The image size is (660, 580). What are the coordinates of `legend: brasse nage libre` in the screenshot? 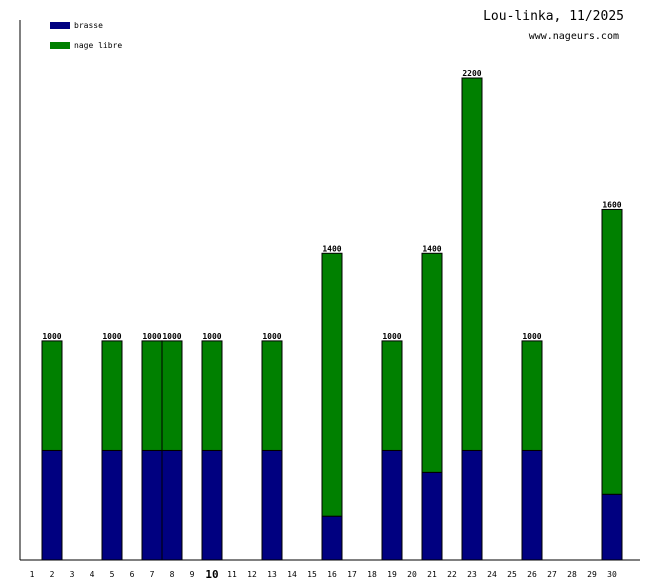 It's located at (86, 35).